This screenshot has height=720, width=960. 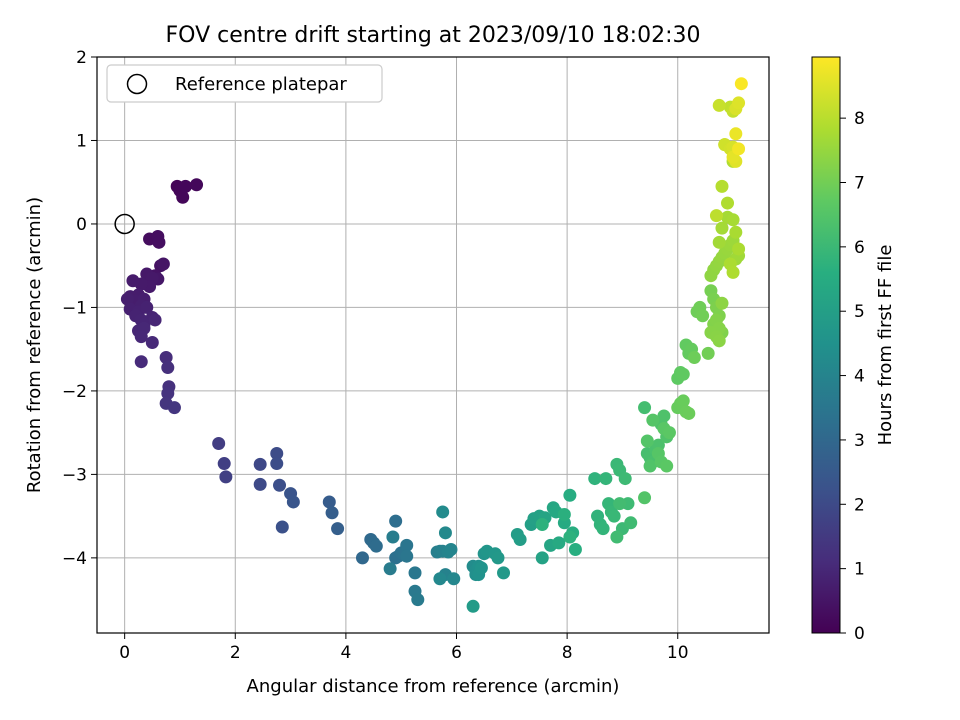 I want to click on x-tick-label: 4, so click(x=345, y=653).